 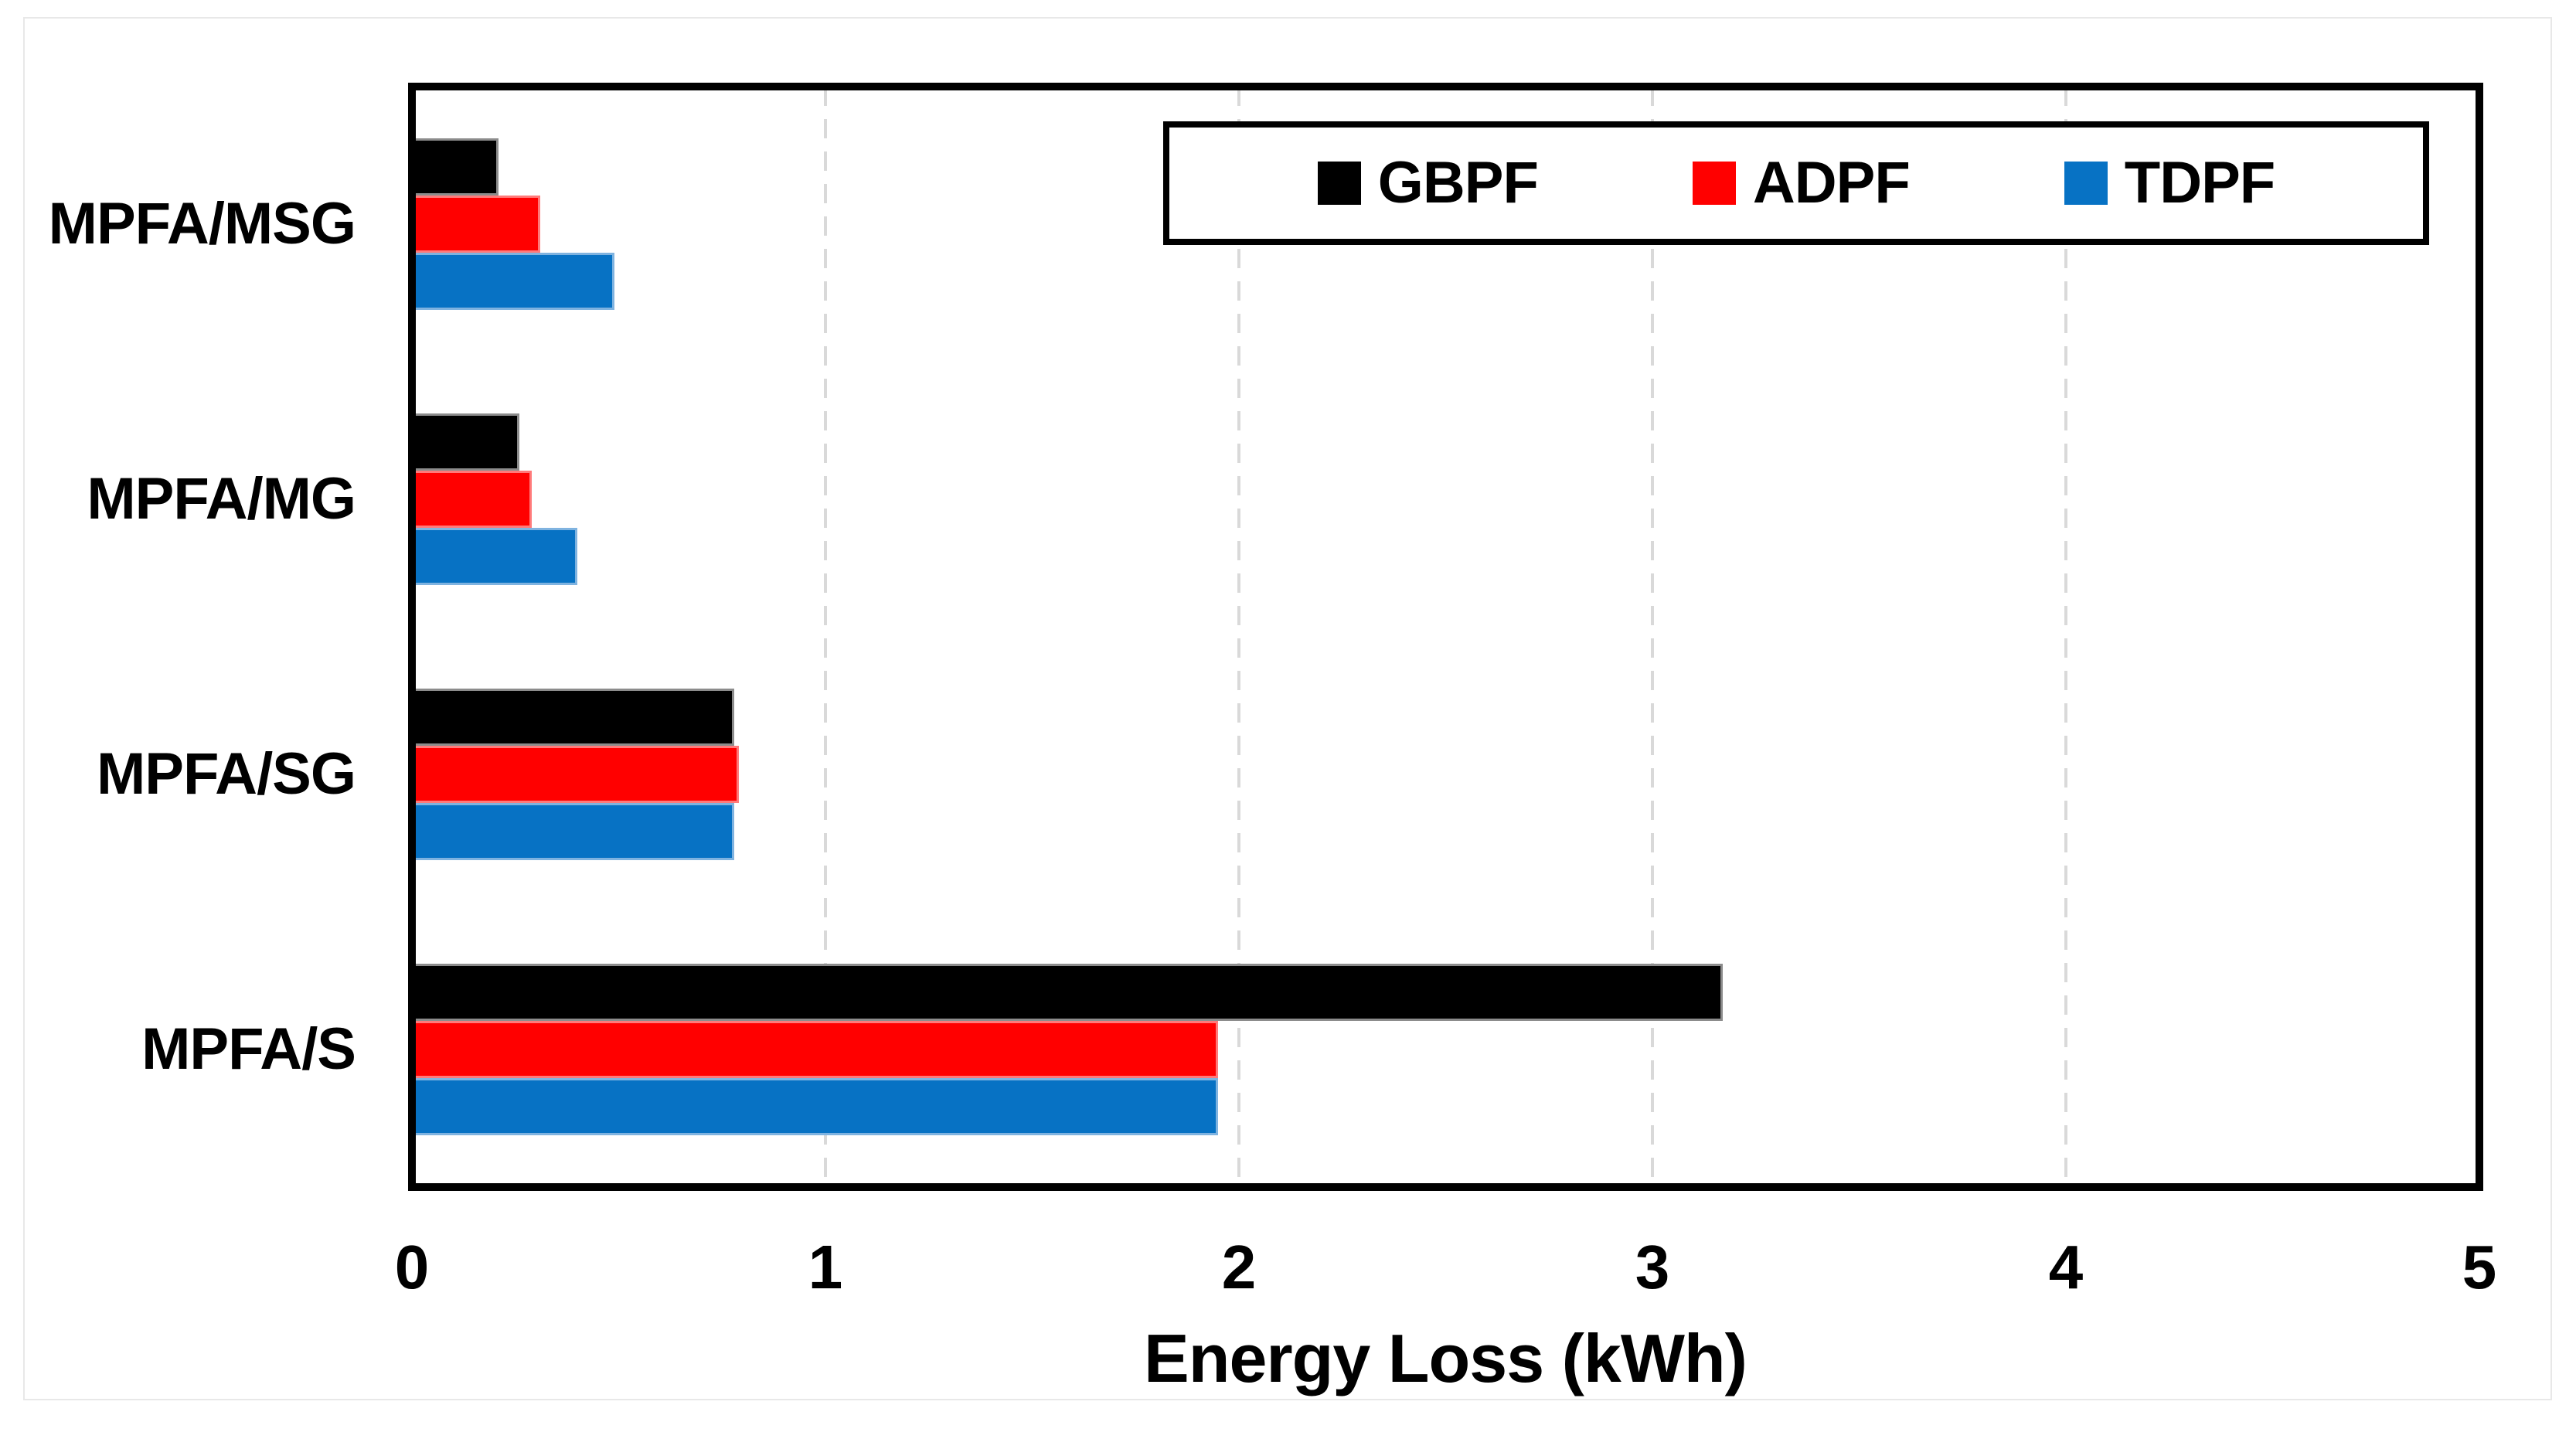 What do you see at coordinates (513, 281) in the screenshot?
I see `bar-tdpf-mpfa-msg` at bounding box center [513, 281].